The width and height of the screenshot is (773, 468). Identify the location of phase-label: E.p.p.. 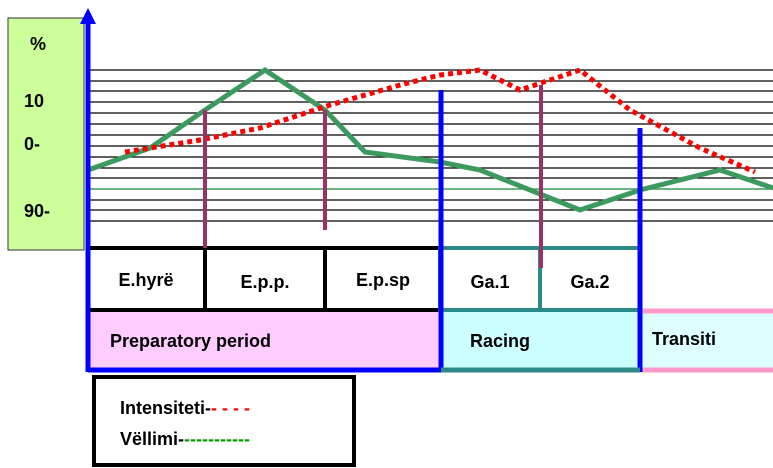
(265, 282).